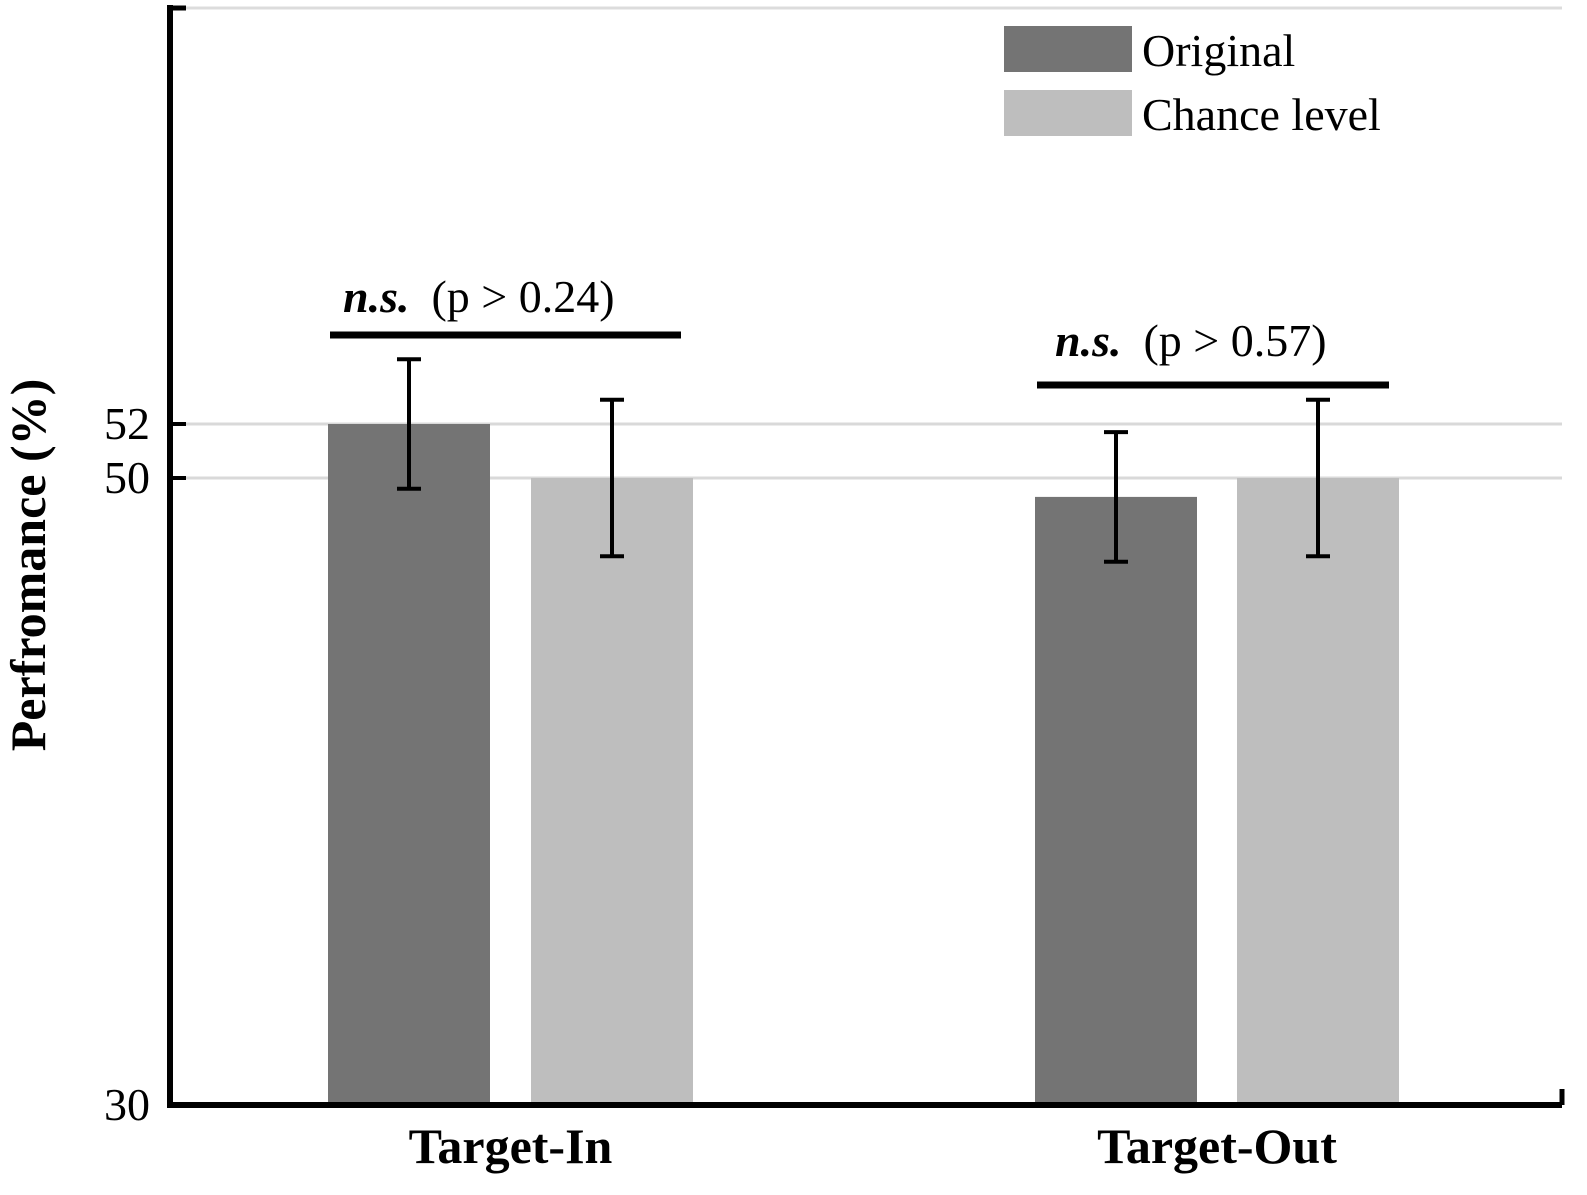 This screenshot has width=1587, height=1195. What do you see at coordinates (612, 478) in the screenshot?
I see `error-bar-target-in-chance-level` at bounding box center [612, 478].